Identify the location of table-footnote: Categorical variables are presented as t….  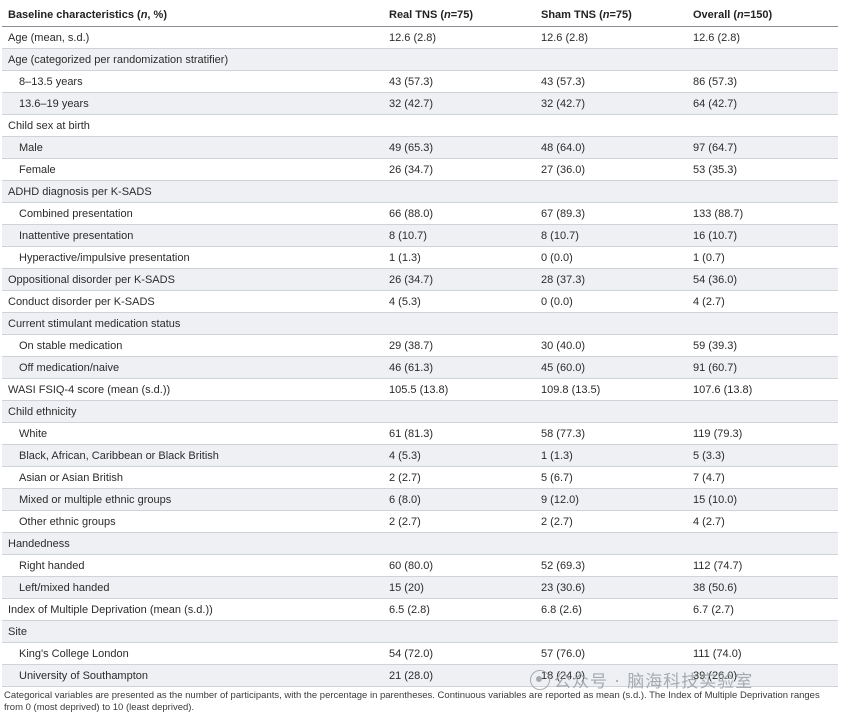
(412, 701).